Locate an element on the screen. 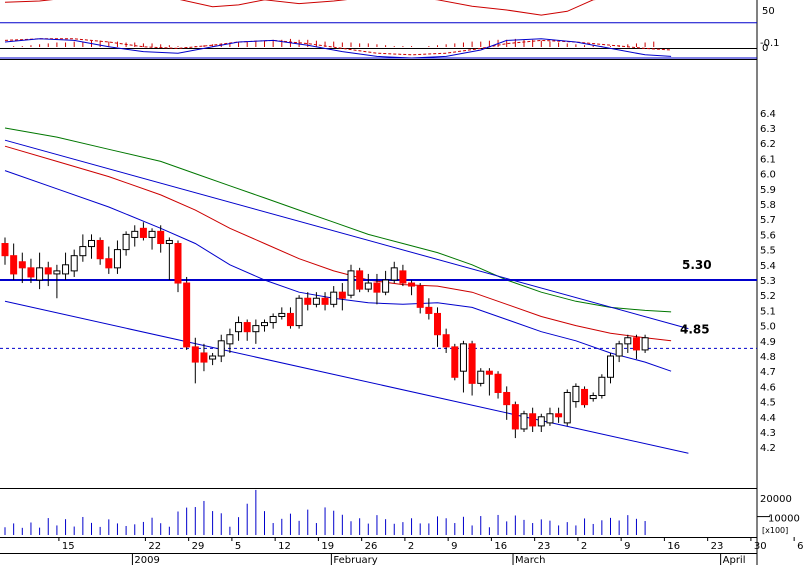 This screenshot has height=569, width=806. volume-tick-label: 10000 is located at coordinates (784, 519).